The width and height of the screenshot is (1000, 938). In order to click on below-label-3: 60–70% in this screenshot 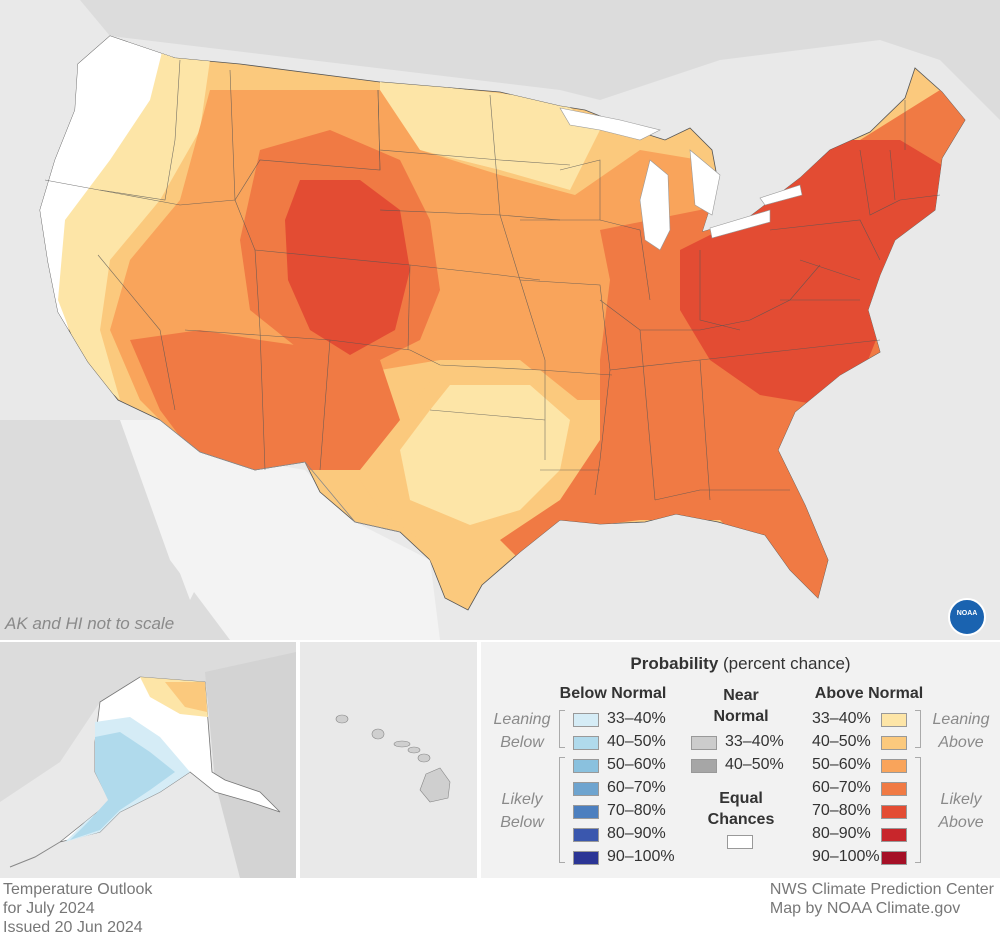, I will do `click(636, 787)`.